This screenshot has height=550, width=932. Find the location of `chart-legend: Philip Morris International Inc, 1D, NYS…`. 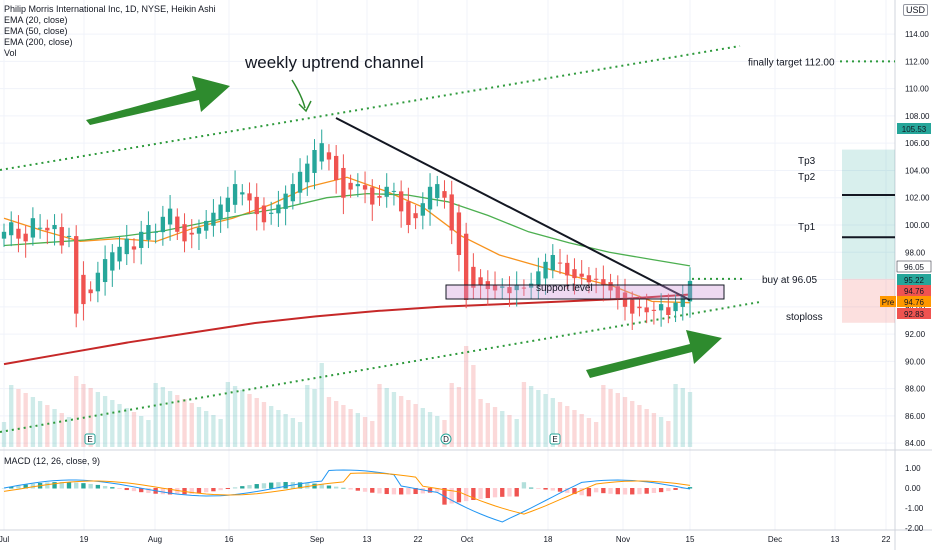

chart-legend: Philip Morris International Inc, 1D, NYS… is located at coordinates (110, 31).